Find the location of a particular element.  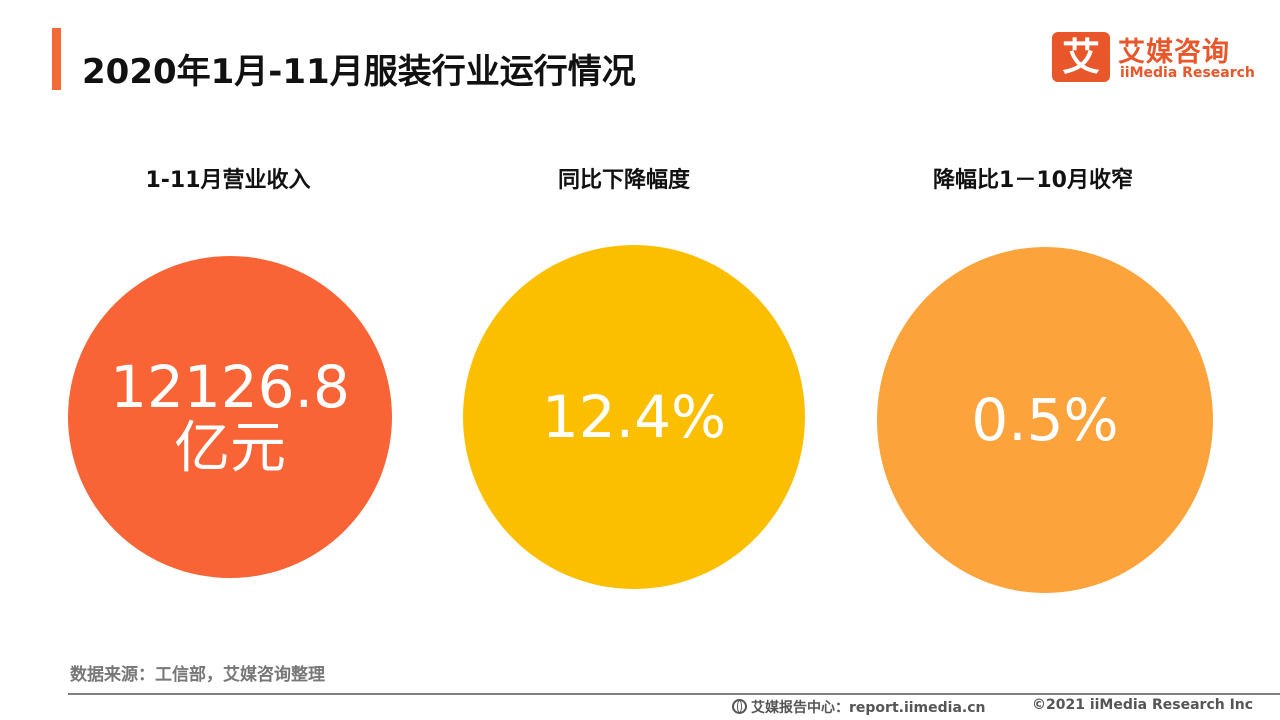

metric-circle-decline-narrowed: 0.5% is located at coordinates (1045, 420).